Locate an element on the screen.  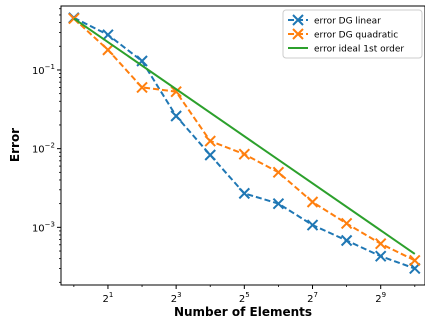
y-tick-label: 10⁻³ is located at coordinates (43, 227).